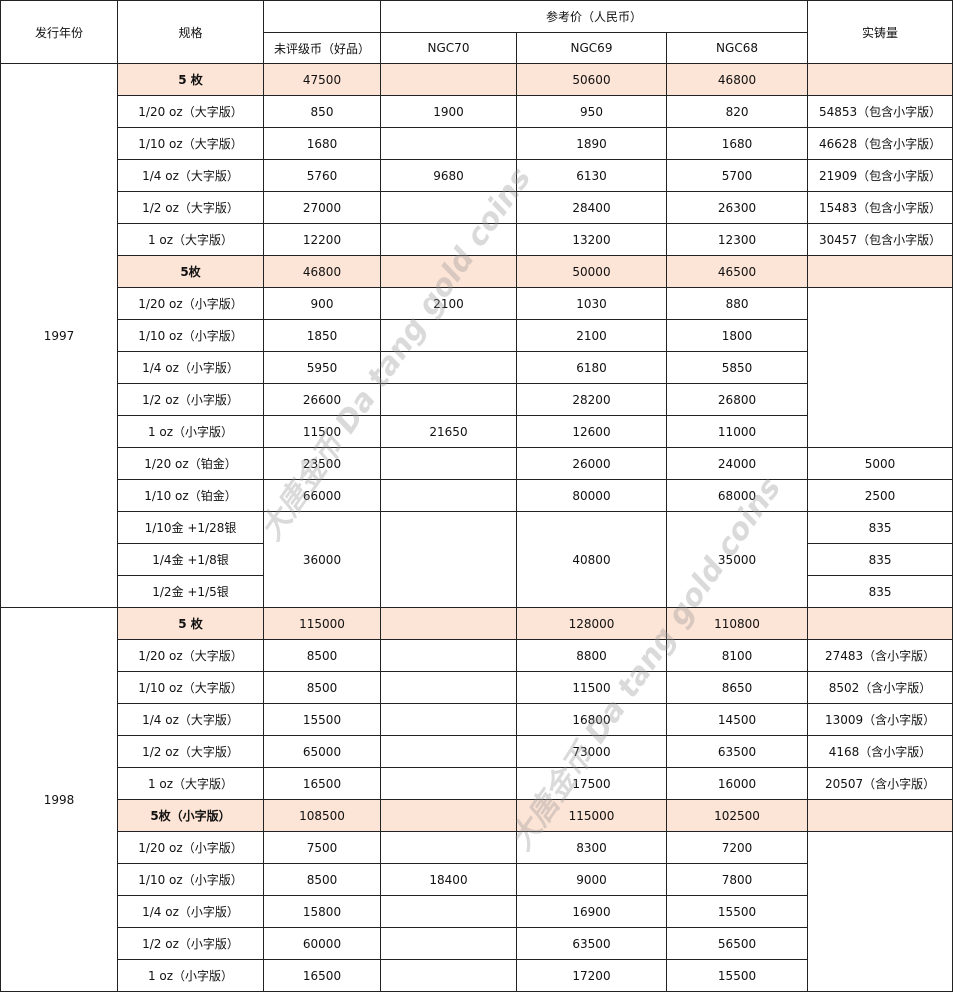 This screenshot has width=954, height=993. Describe the element at coordinates (591, 239) in the screenshot. I see `ngc69-cell: 13200` at that location.